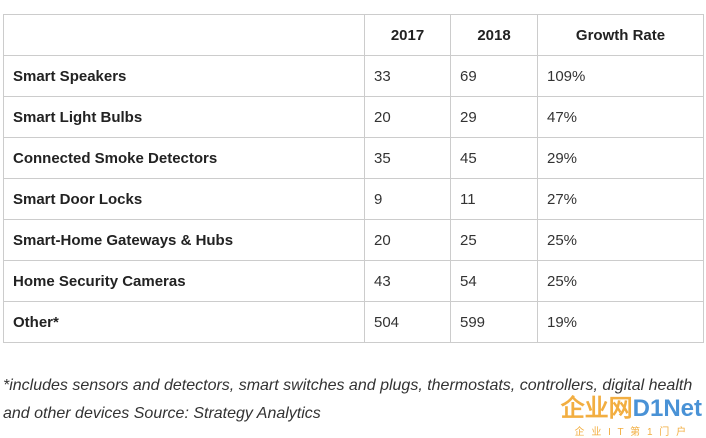  I want to click on header-cell, so click(184, 35).